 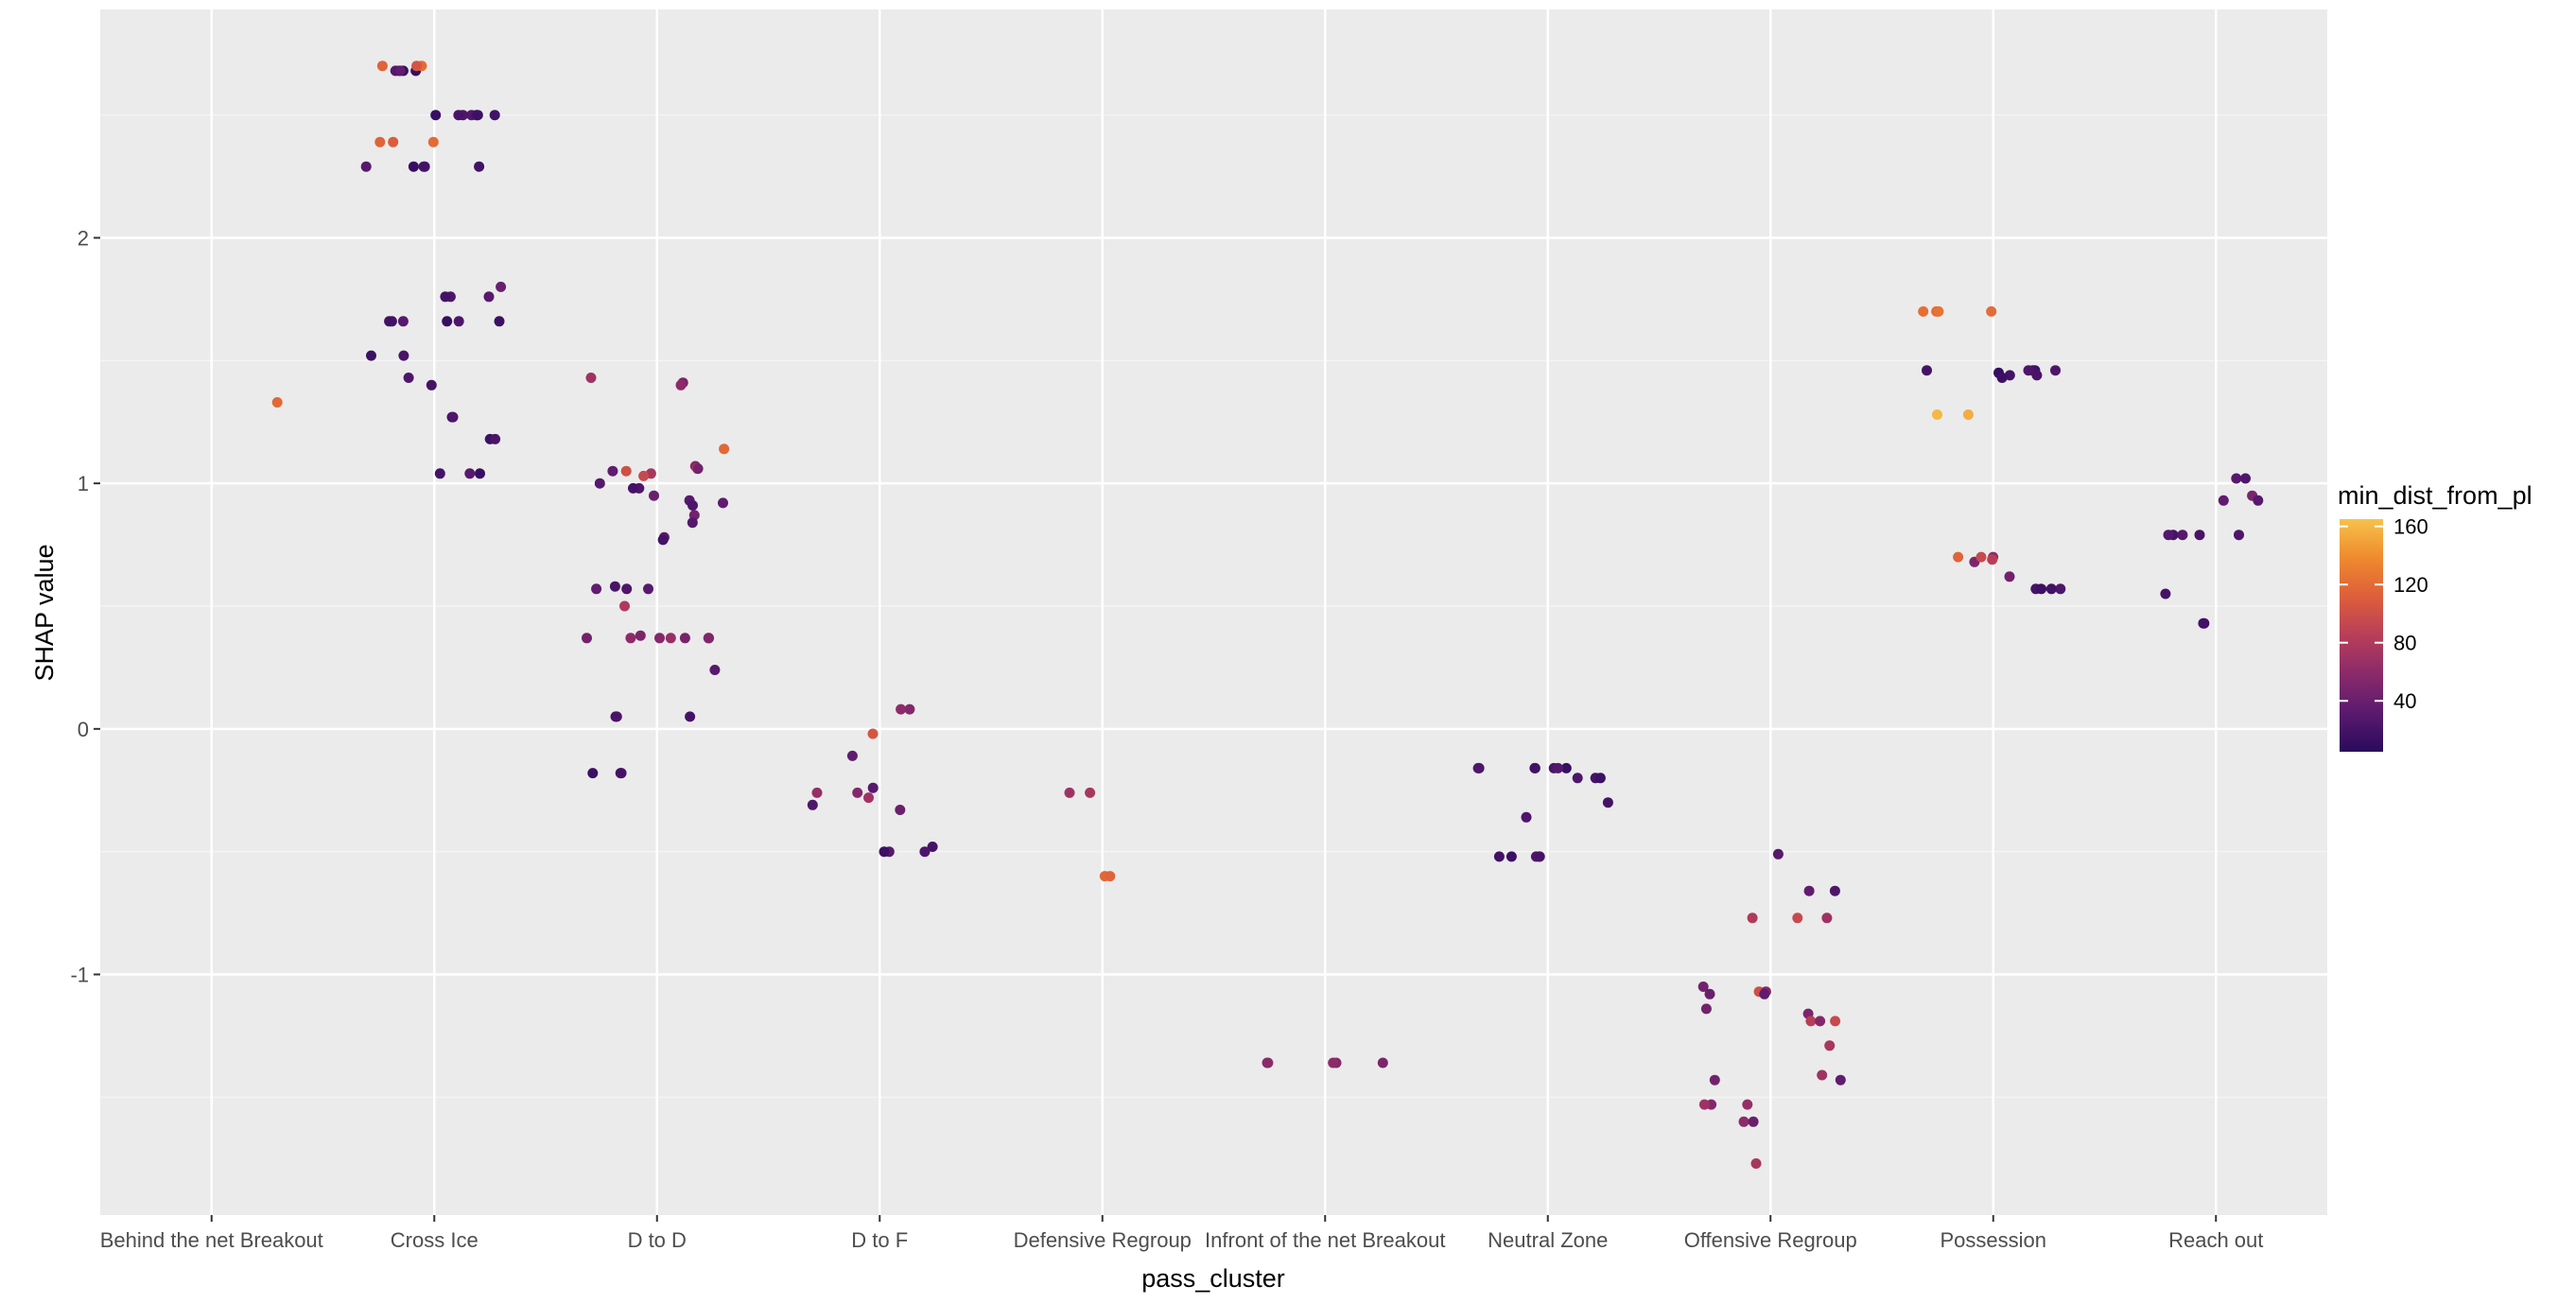 I want to click on y-tick-label: 2, so click(x=83, y=238).